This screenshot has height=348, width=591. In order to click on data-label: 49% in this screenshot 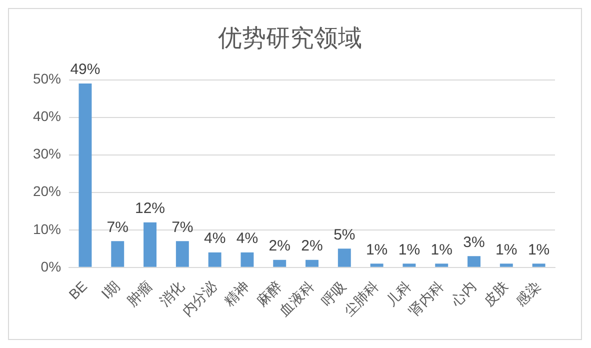, I will do `click(85, 69)`.